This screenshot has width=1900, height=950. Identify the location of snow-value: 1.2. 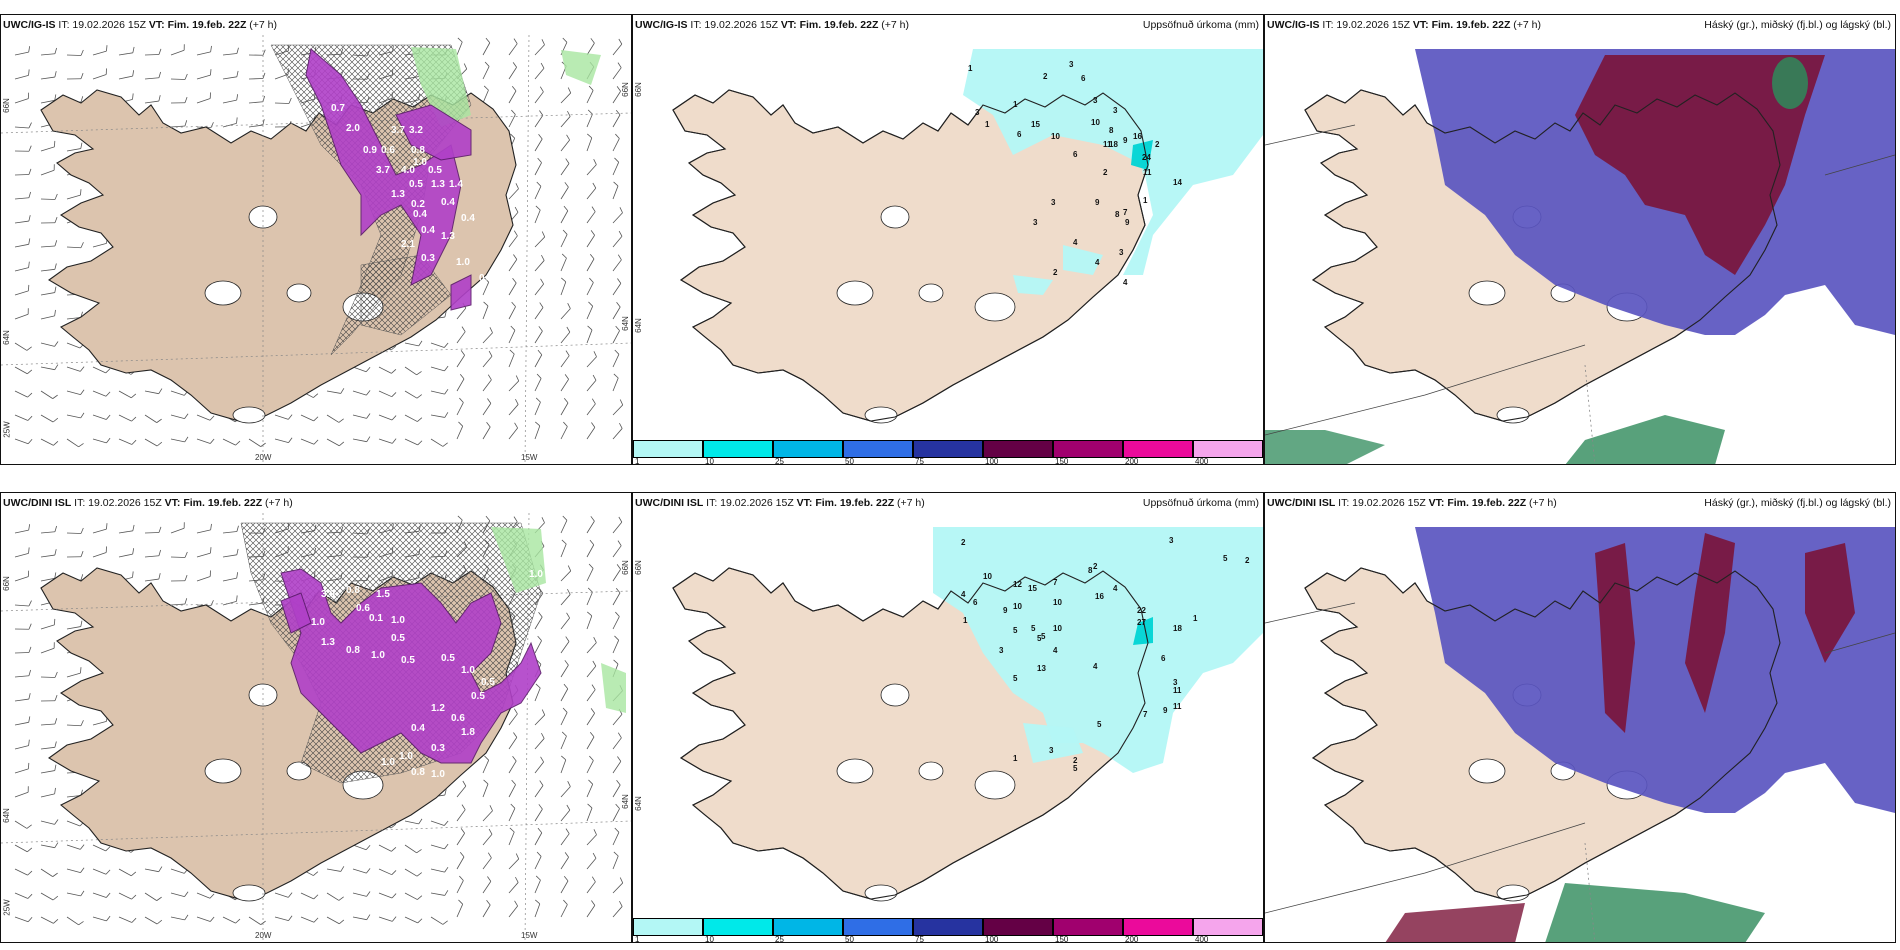
(438, 708).